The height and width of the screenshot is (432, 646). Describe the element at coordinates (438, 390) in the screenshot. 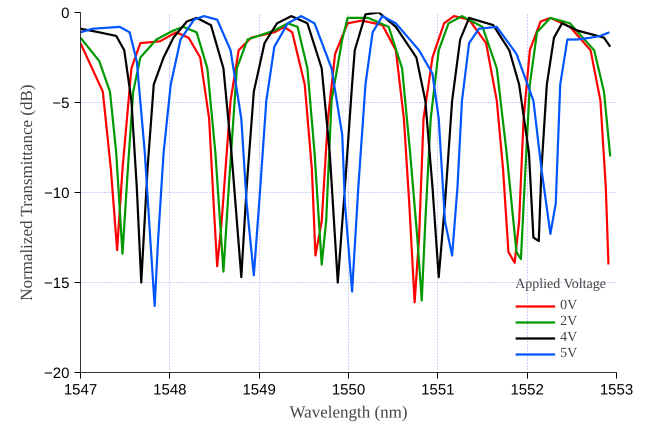

I see `x-tick-label: 1551` at that location.